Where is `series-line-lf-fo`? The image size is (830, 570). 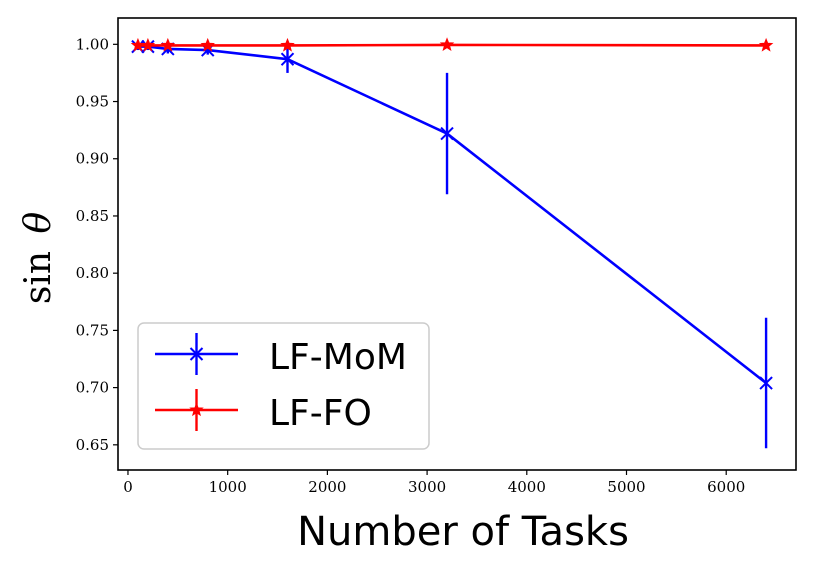 series-line-lf-fo is located at coordinates (452, 45).